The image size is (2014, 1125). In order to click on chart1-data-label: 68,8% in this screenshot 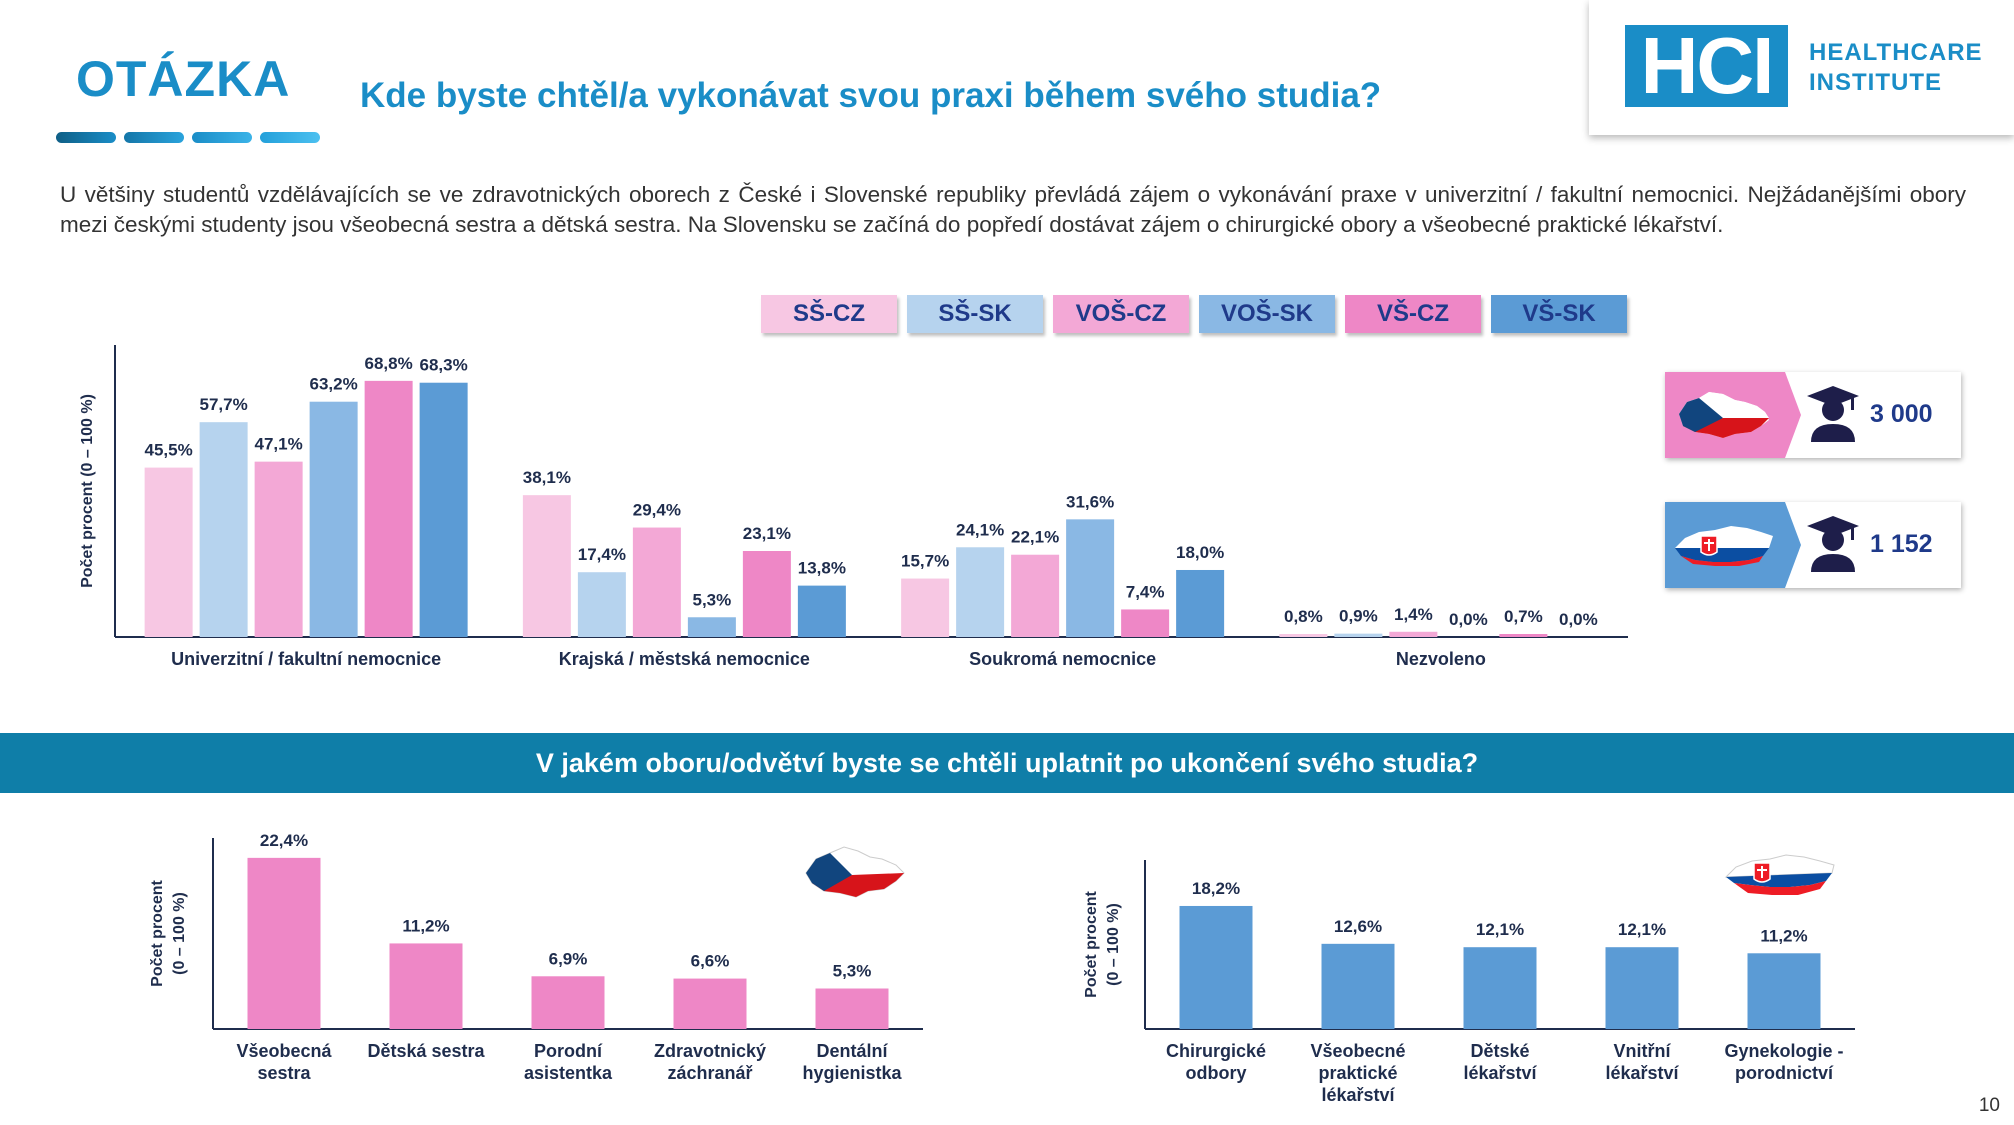, I will do `click(389, 363)`.